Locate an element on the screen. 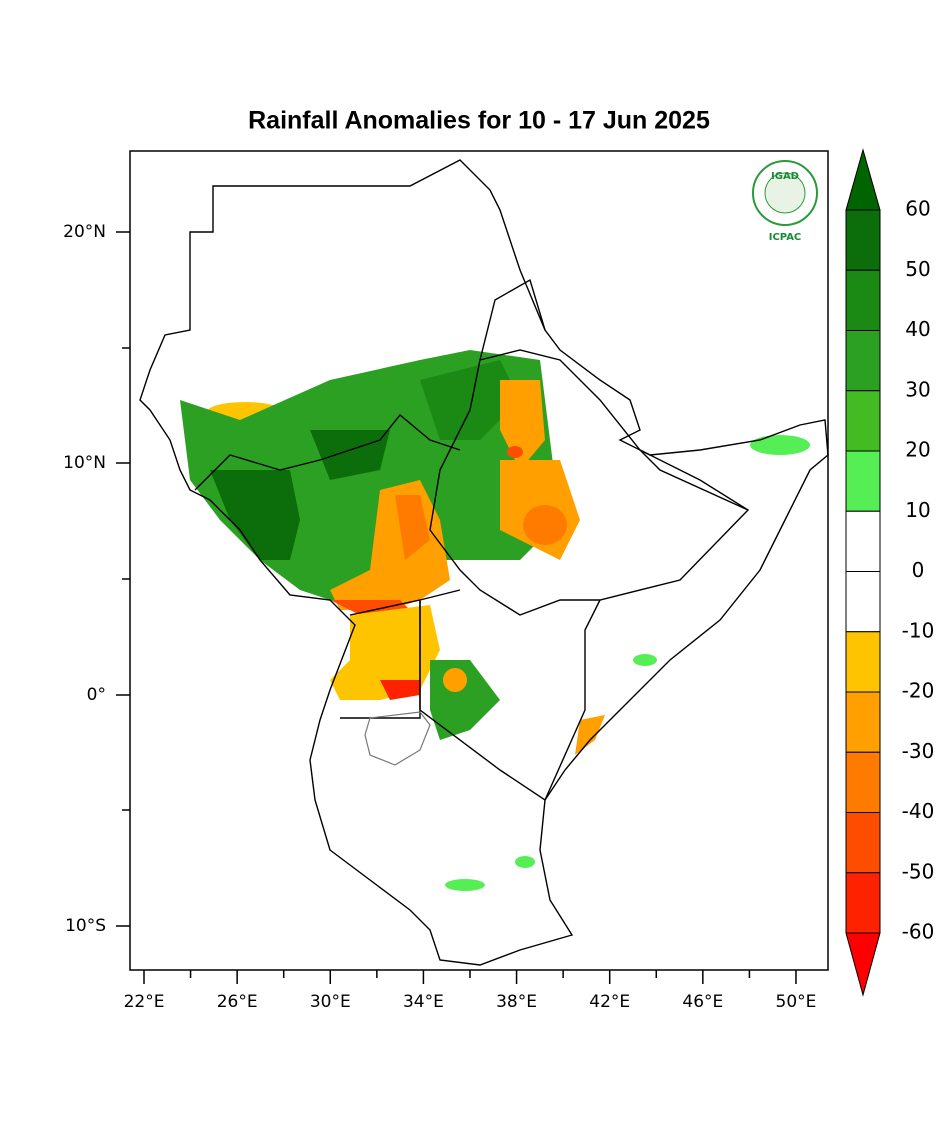 The image size is (938, 1125). lake-victoria is located at coordinates (397, 738).